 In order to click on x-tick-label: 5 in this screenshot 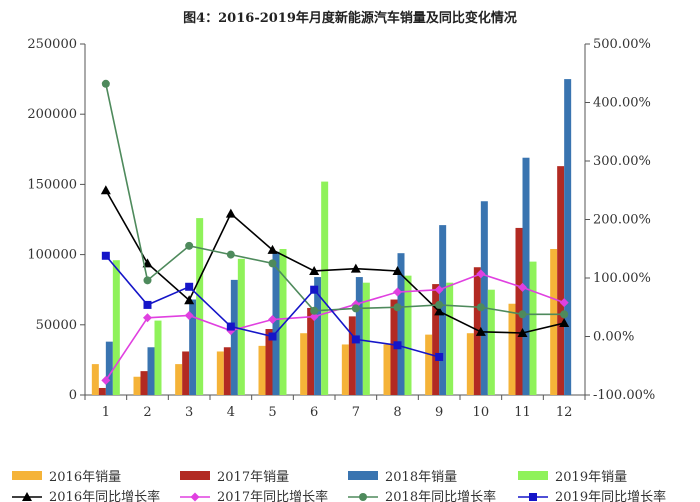, I will do `click(272, 412)`.